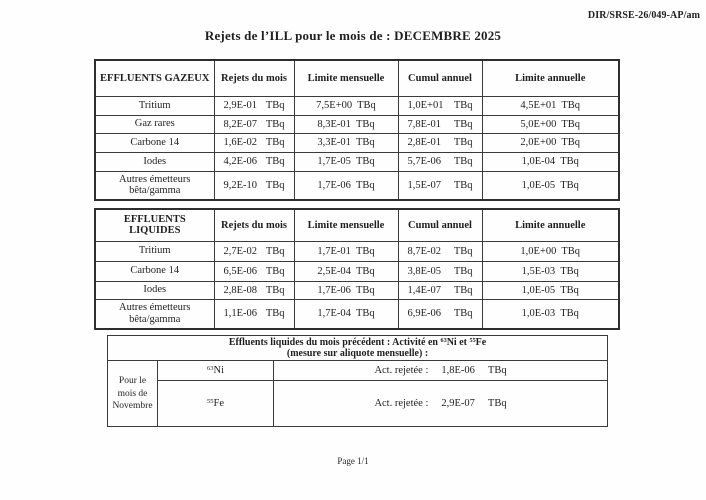 This screenshot has width=706, height=500. I want to click on col-header-cumul-annuel: Cumul annuel, so click(440, 225).